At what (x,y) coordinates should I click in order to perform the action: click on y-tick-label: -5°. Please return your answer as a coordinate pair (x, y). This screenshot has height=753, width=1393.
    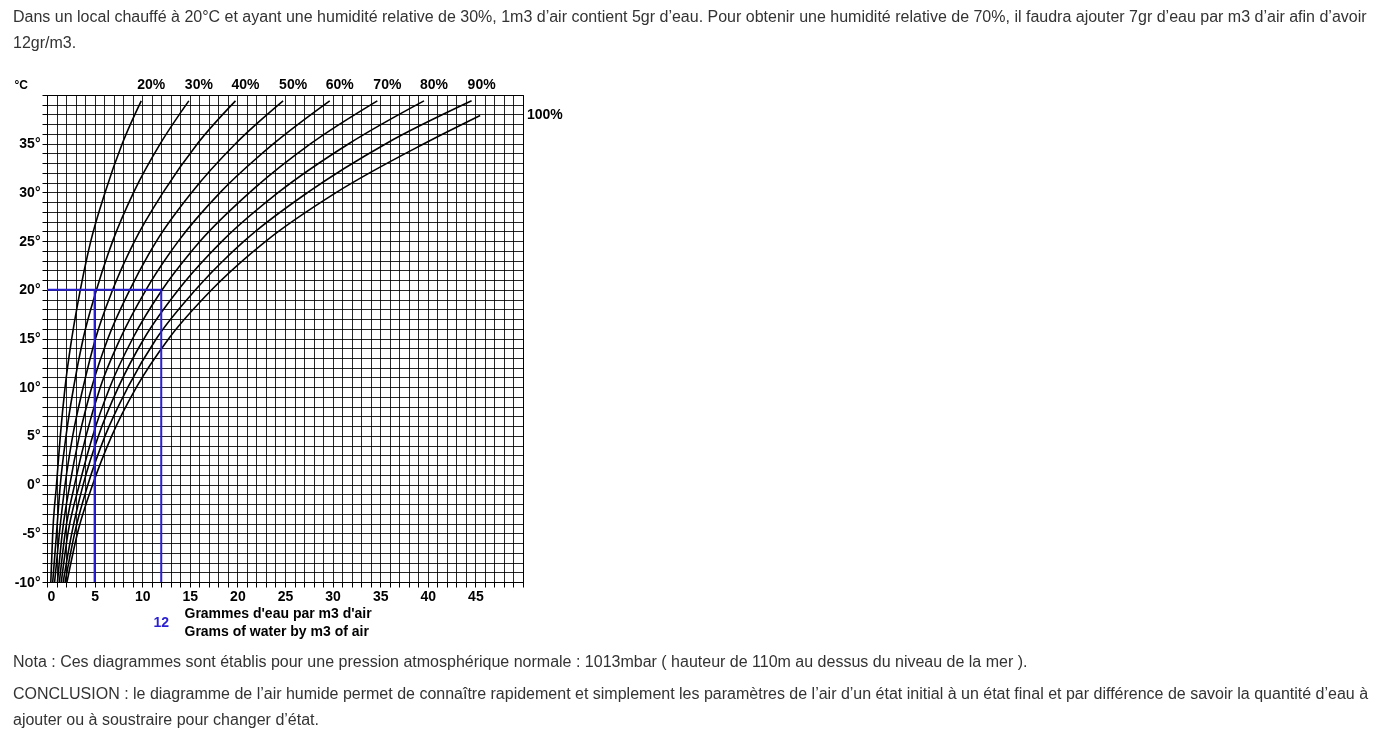
    Looking at the image, I should click on (31, 532).